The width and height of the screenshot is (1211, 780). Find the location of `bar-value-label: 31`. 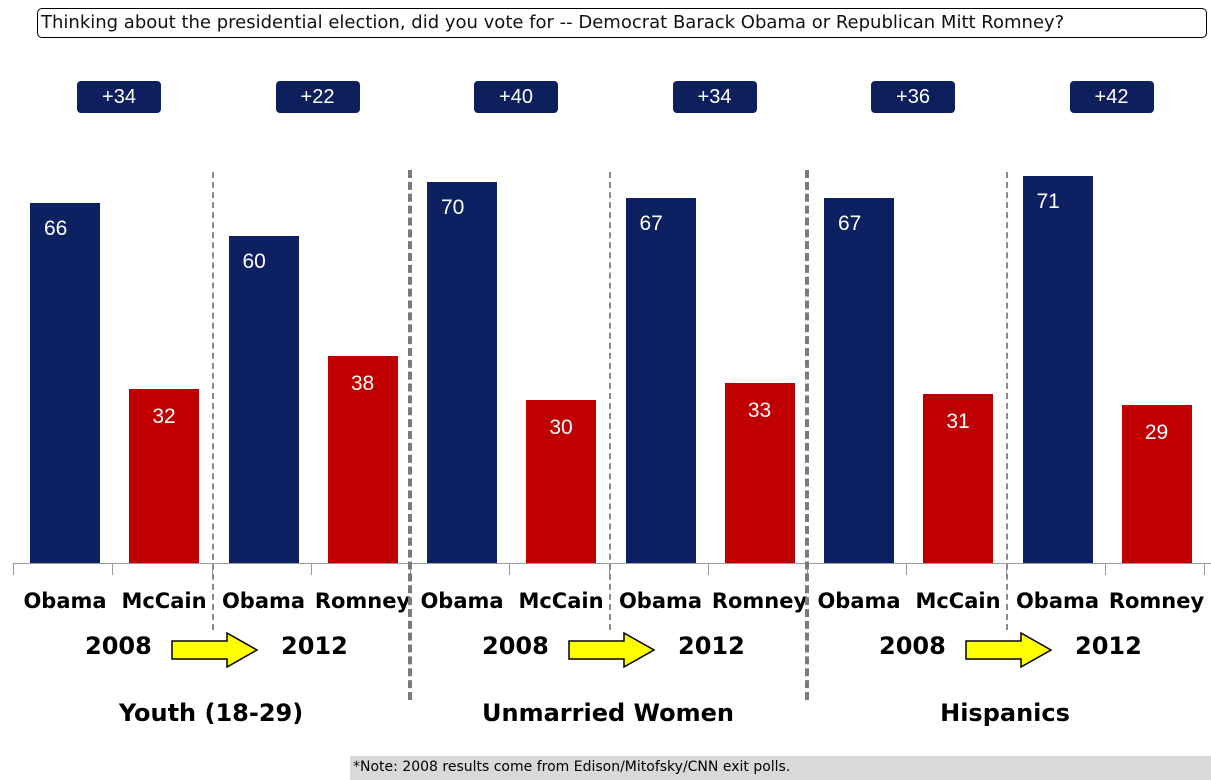

bar-value-label: 31 is located at coordinates (958, 422).